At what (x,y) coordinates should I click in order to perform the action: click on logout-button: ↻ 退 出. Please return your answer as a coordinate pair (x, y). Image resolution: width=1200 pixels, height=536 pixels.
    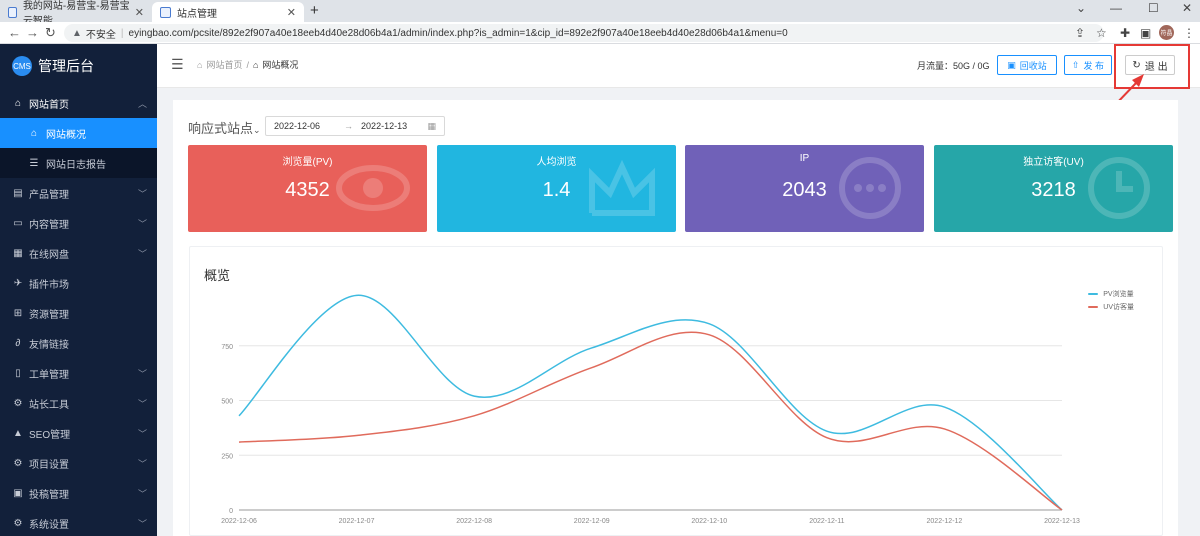
    Looking at the image, I should click on (1150, 65).